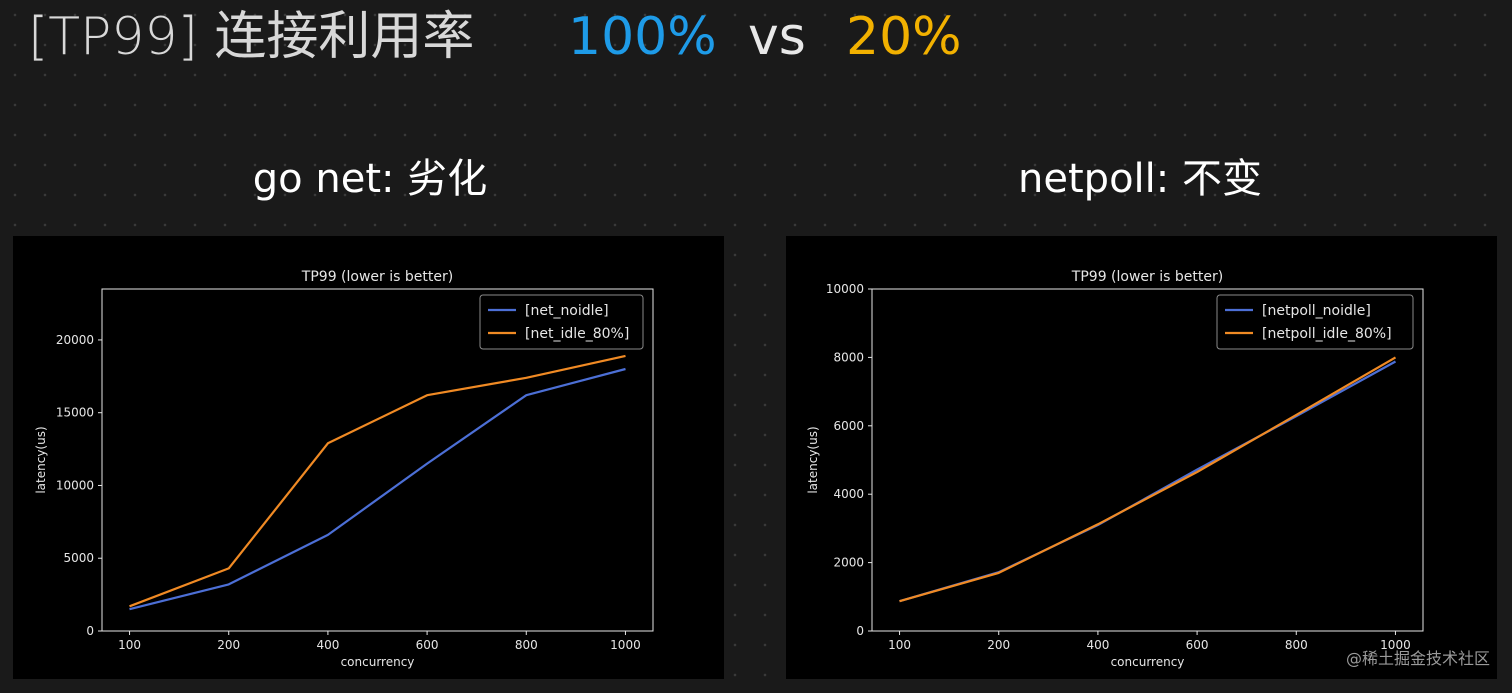 The width and height of the screenshot is (1512, 693). I want to click on title-main-text: [TP99] 连接利用率, so click(251, 37).